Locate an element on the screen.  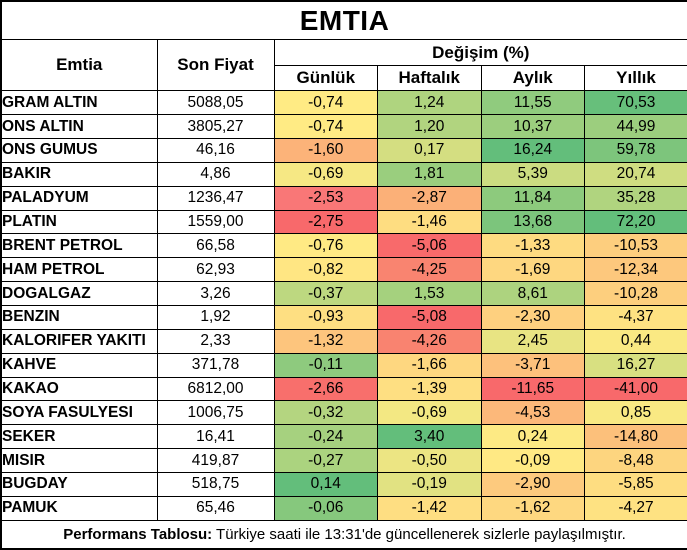
commodity-name: PALADYUM is located at coordinates (79, 198).